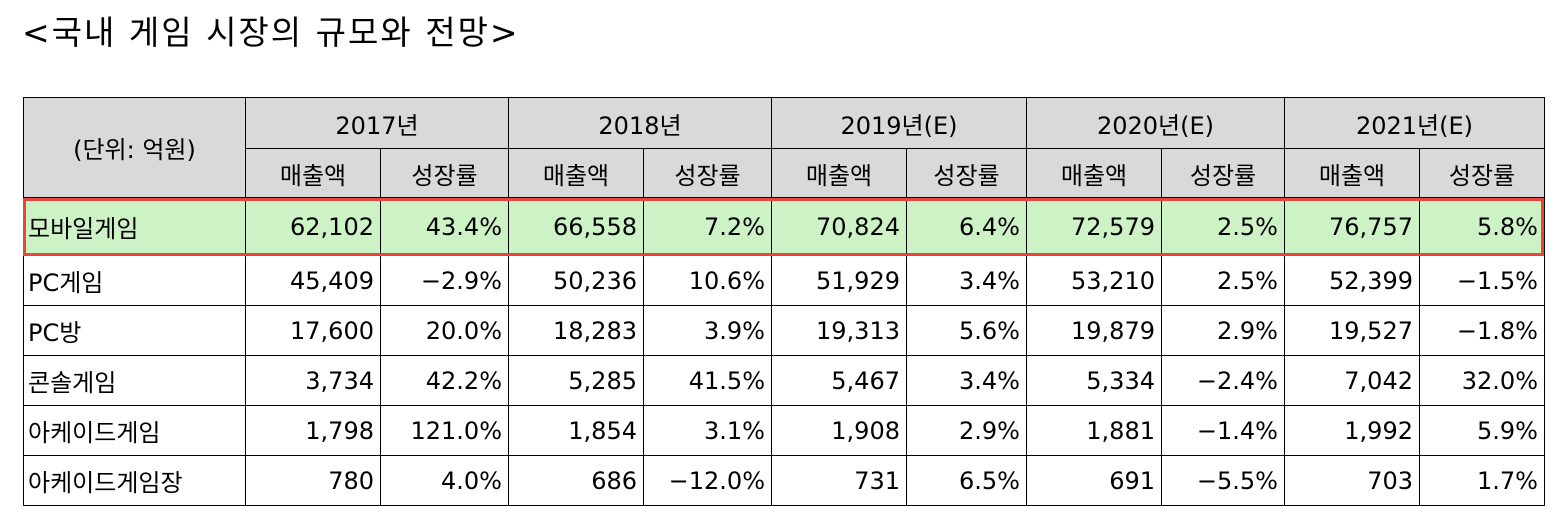 The height and width of the screenshot is (520, 1568). Describe the element at coordinates (576, 226) in the screenshot. I see `sales-cell: 66,558` at that location.